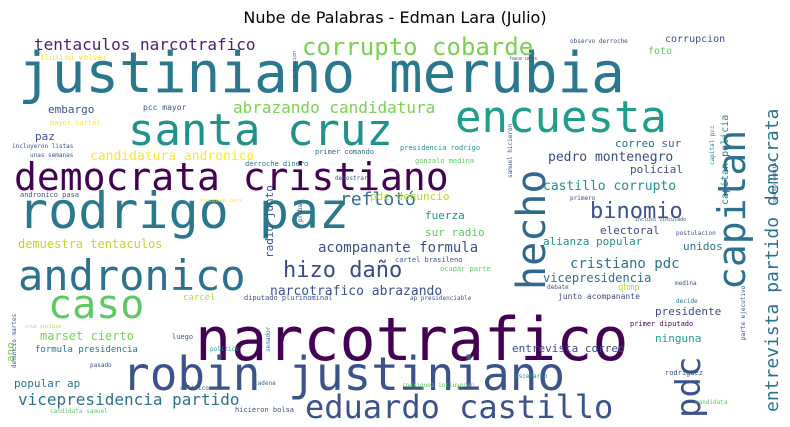  What do you see at coordinates (224, 349) in the screenshot?
I see `word-politico: politico` at bounding box center [224, 349].